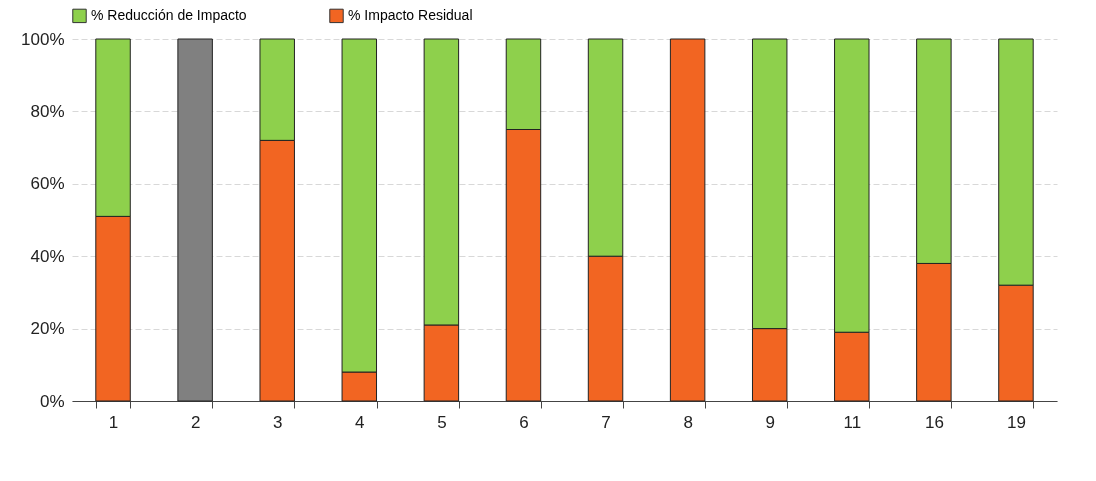 This screenshot has height=481, width=1096. What do you see at coordinates (195, 422) in the screenshot?
I see `x-tick-label: 2` at bounding box center [195, 422].